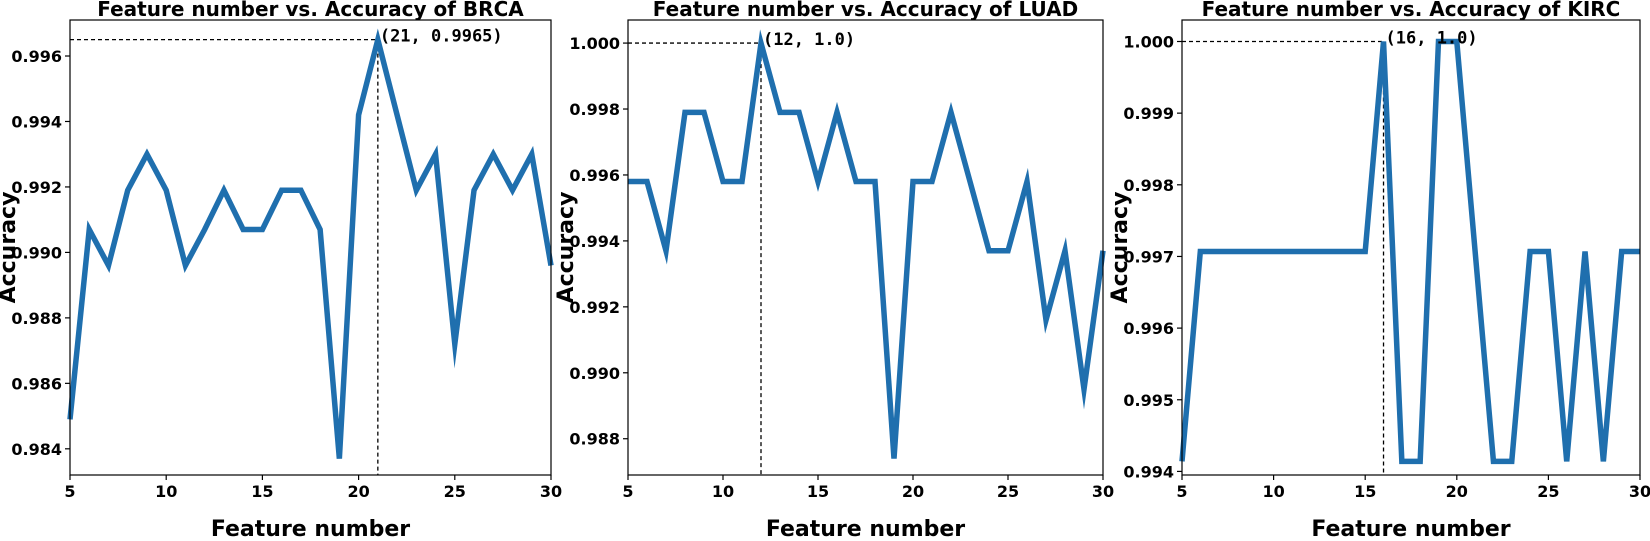 This screenshot has width=1650, height=541. Describe the element at coordinates (310, 10) in the screenshot. I see `chart-title: Feature number vs. Accuracy of BRCA` at that location.